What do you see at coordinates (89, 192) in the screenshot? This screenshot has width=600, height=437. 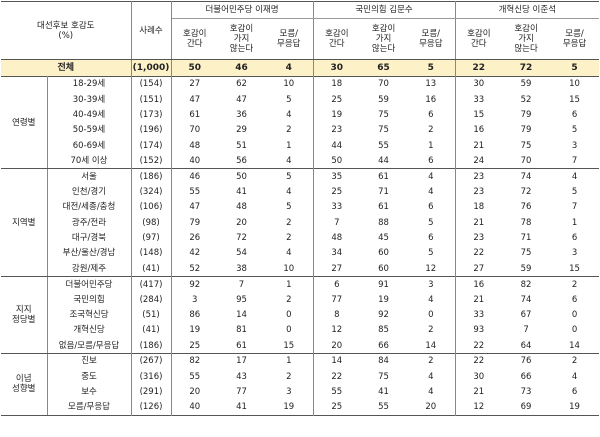 I see `row-label: 인천/경기` at bounding box center [89, 192].